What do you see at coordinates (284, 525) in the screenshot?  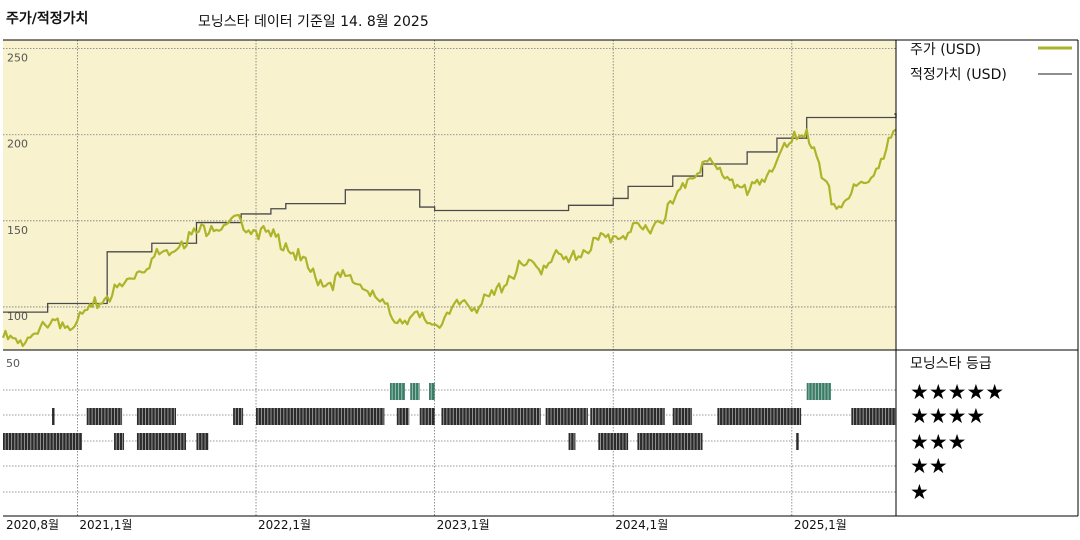 I see `x-tick-label-2: 2022,1월` at bounding box center [284, 525].